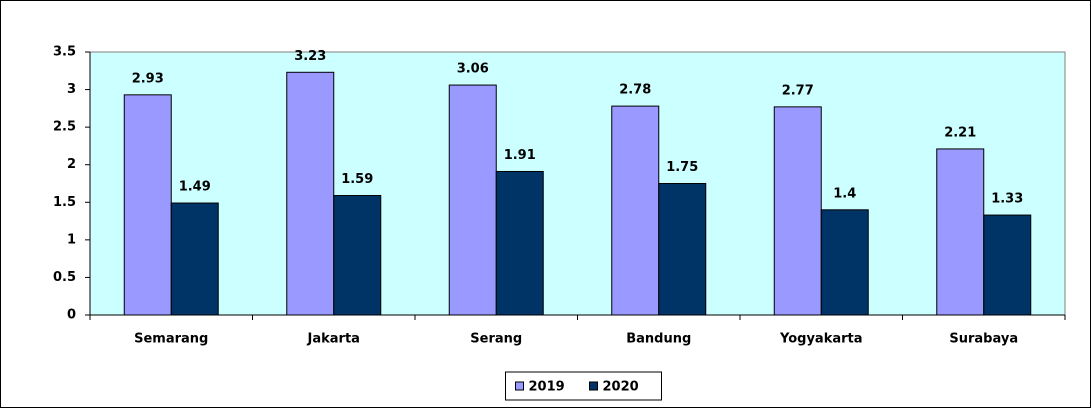 Image resolution: width=1091 pixels, height=408 pixels. What do you see at coordinates (64, 202) in the screenshot?
I see `y-tick-label: 1.5` at bounding box center [64, 202].